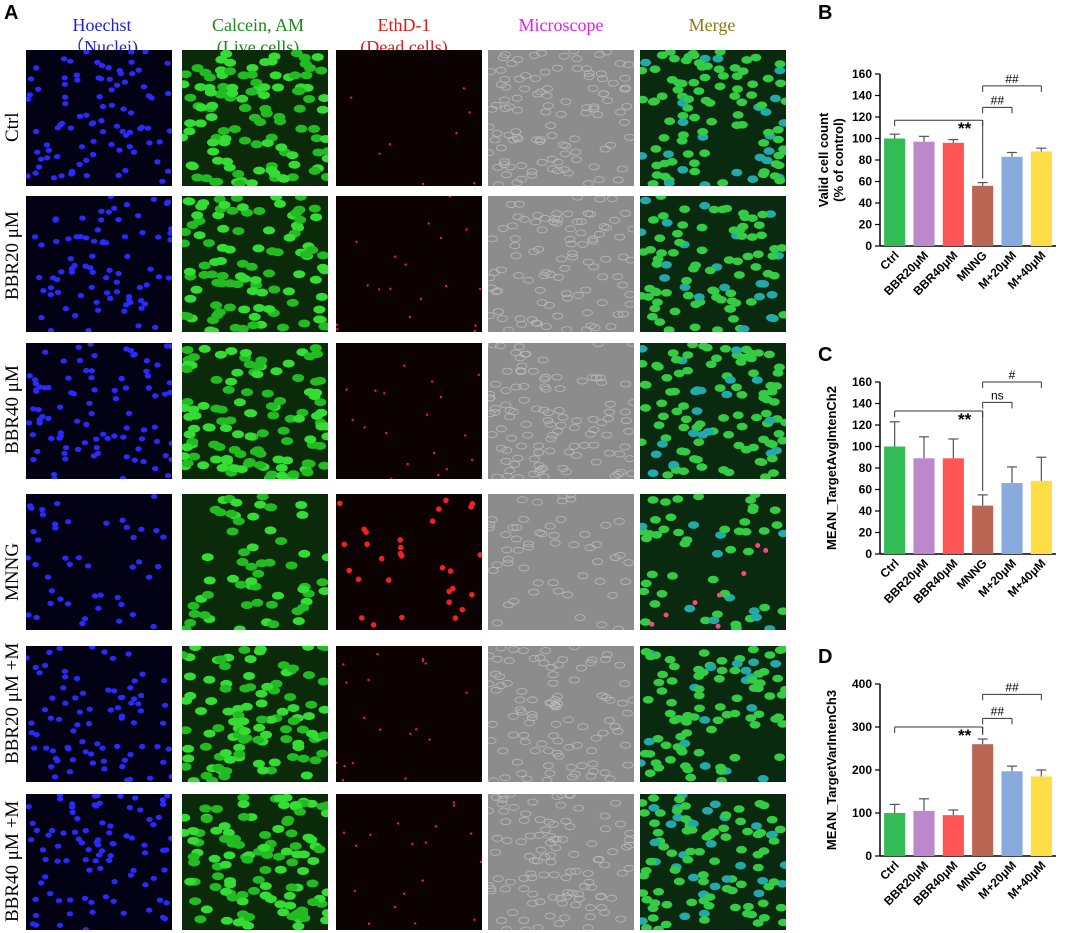  What do you see at coordinates (255, 862) in the screenshot?
I see `micrograph-bbr40-m-calcein` at bounding box center [255, 862].